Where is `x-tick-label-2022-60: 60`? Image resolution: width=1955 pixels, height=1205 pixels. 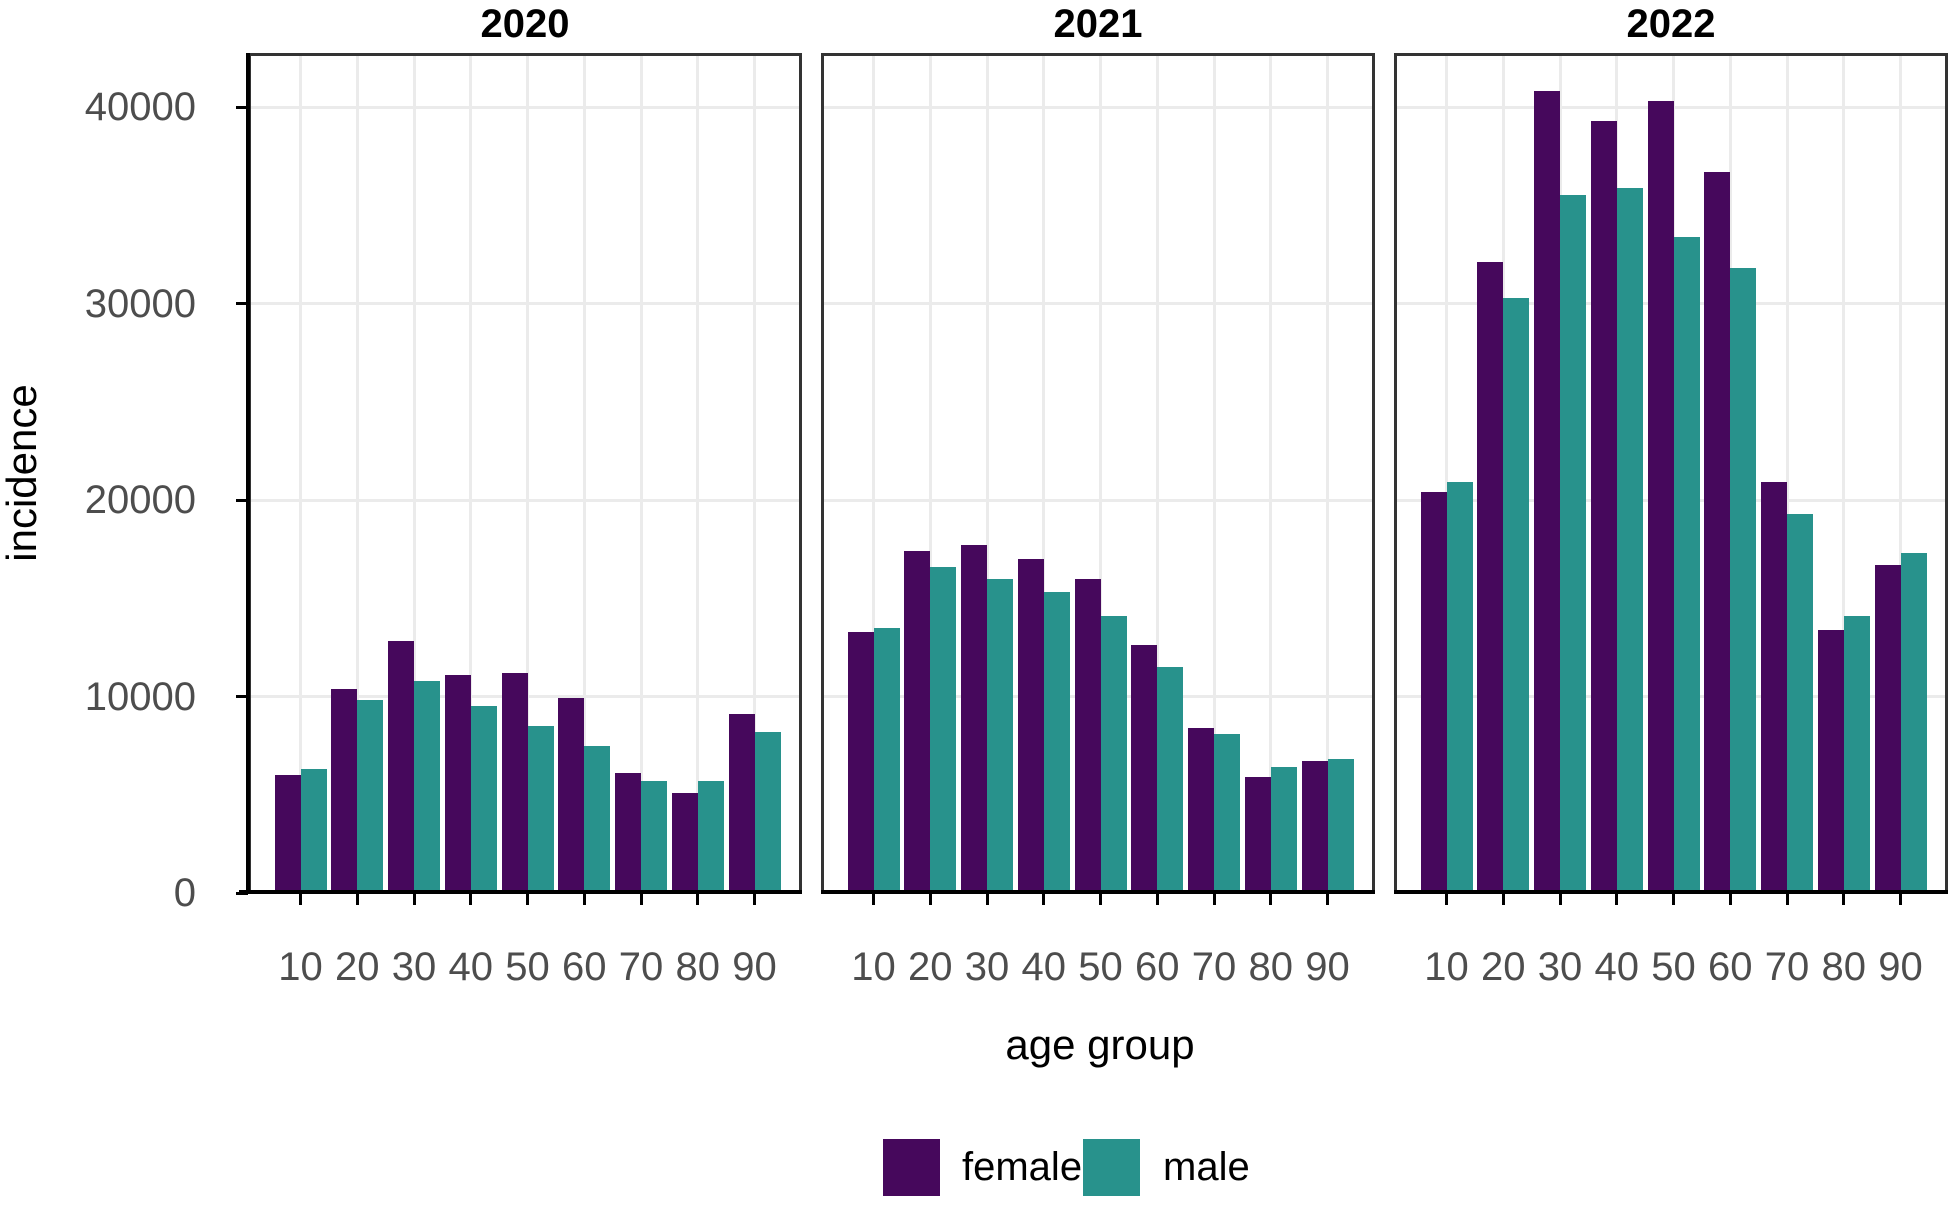 x-tick-label-2022-60: 60 is located at coordinates (1730, 967).